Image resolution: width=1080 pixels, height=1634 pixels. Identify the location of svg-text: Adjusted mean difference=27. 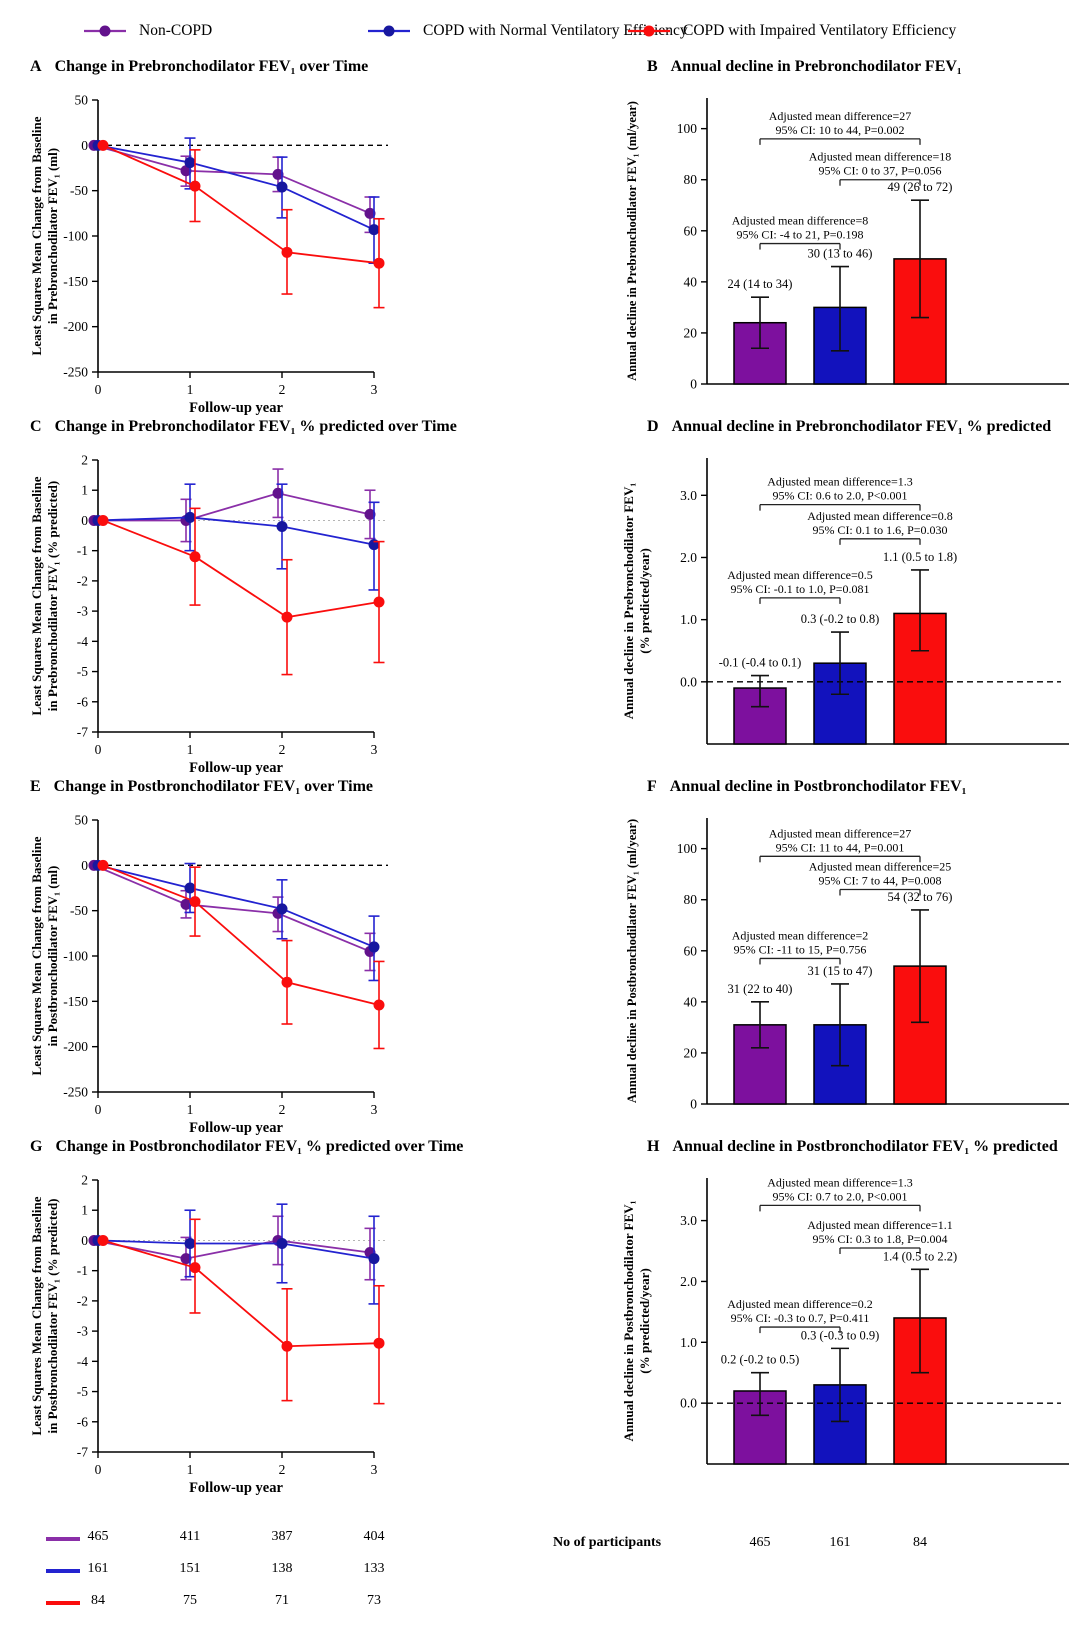
(840, 116).